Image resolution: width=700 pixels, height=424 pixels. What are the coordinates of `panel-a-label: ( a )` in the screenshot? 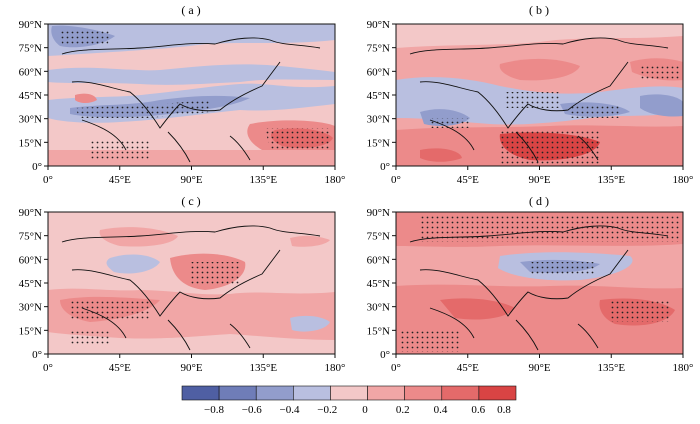 It's located at (190, 10).